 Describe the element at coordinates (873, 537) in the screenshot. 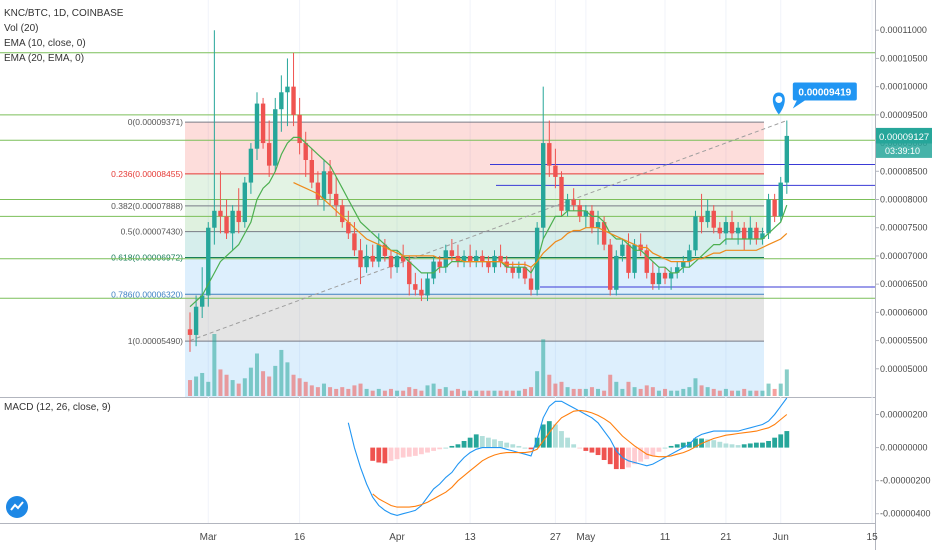

I see `time-axis-label: 15` at that location.